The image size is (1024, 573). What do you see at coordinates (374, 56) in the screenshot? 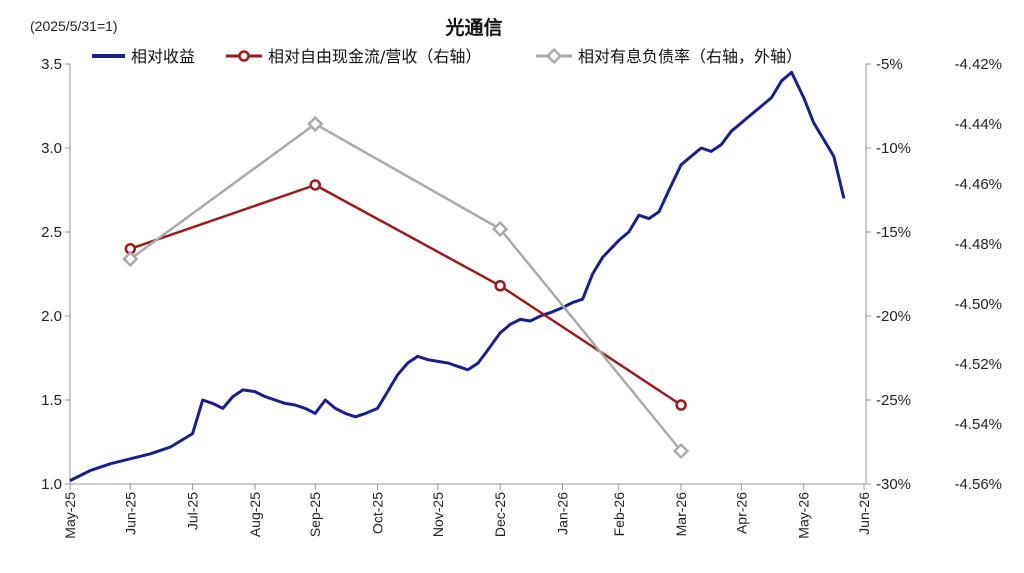
I see `legend-label-fcf: 相对自由现金流/营收（右轴）` at bounding box center [374, 56].